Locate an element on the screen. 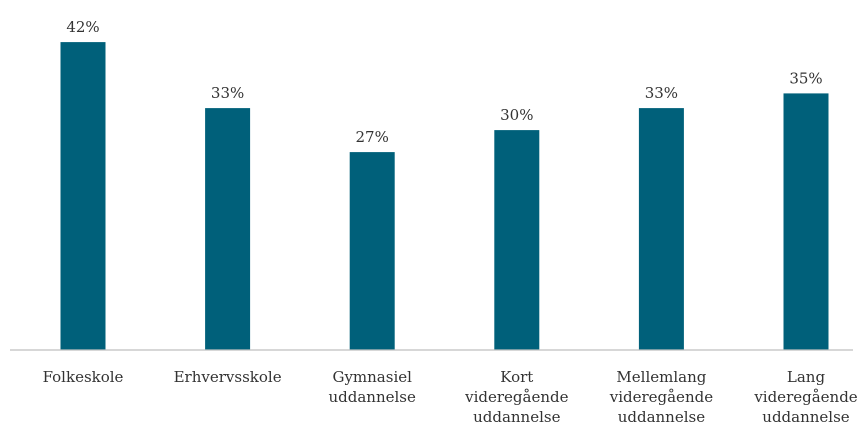 This screenshot has height=425, width=863. value-label-4: 30% is located at coordinates (516, 115).